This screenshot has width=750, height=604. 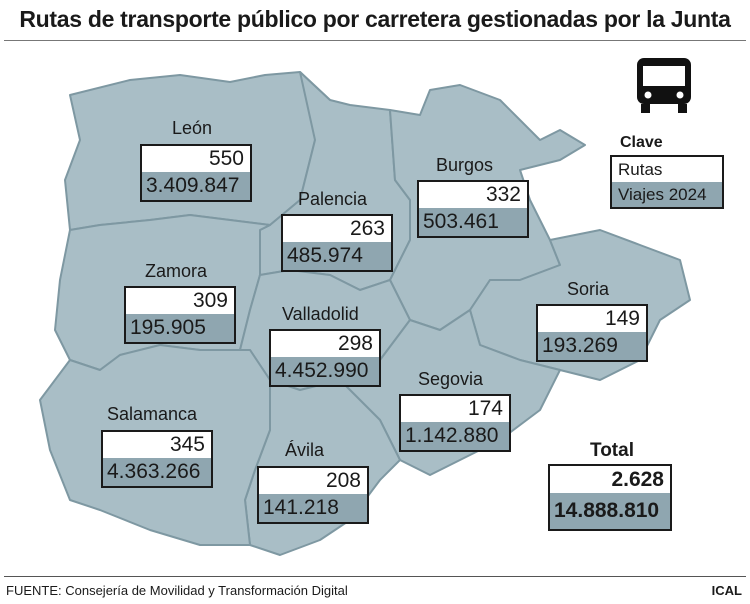 I want to click on province-box-burgos: 332 503.461, so click(x=473, y=209).